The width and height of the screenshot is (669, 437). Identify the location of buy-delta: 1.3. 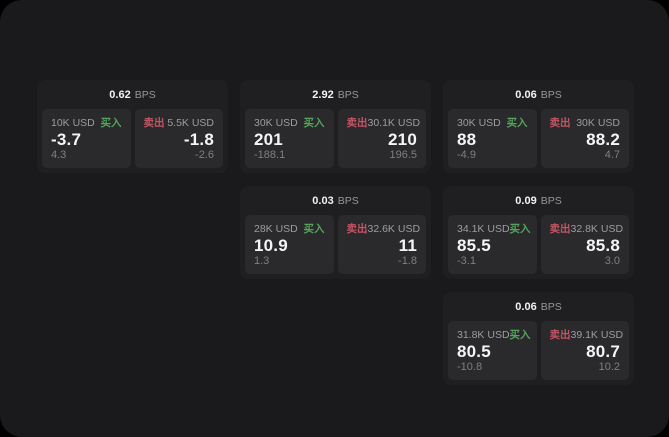
(262, 261).